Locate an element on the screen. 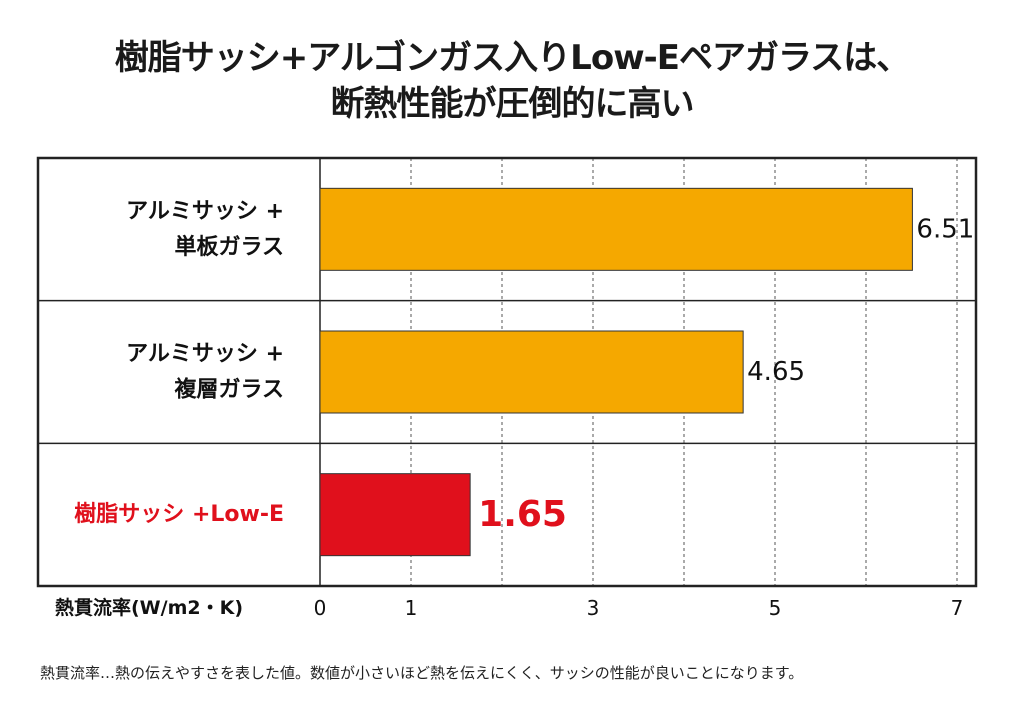 The image size is (1024, 724). category-label-2-line-1: アルミサッシ + is located at coordinates (205, 354).